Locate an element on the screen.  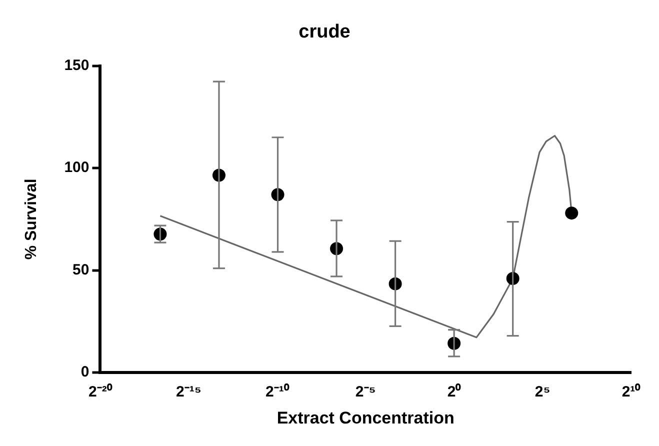
y-tick-label: 150 is located at coordinates (77, 65).